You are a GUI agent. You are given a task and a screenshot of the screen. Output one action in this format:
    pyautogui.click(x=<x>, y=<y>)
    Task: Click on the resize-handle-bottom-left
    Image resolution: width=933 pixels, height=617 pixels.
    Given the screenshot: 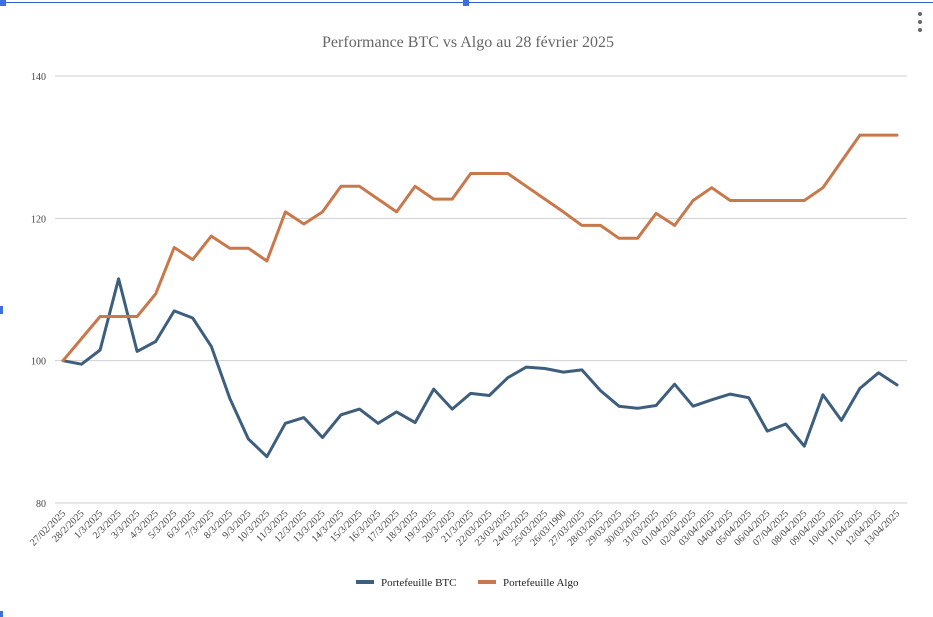 What is the action you would take?
    pyautogui.click(x=1, y=614)
    